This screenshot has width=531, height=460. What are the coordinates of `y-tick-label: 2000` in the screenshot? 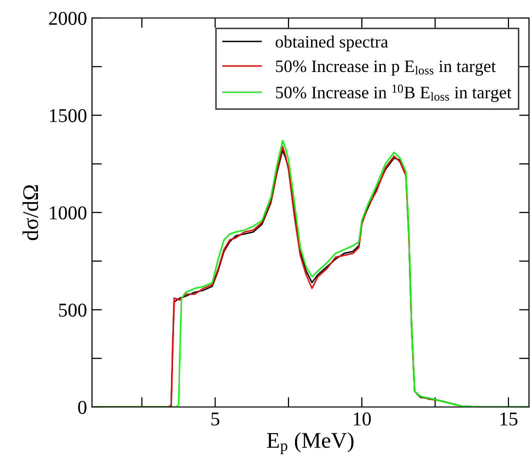 It's located at (67, 18).